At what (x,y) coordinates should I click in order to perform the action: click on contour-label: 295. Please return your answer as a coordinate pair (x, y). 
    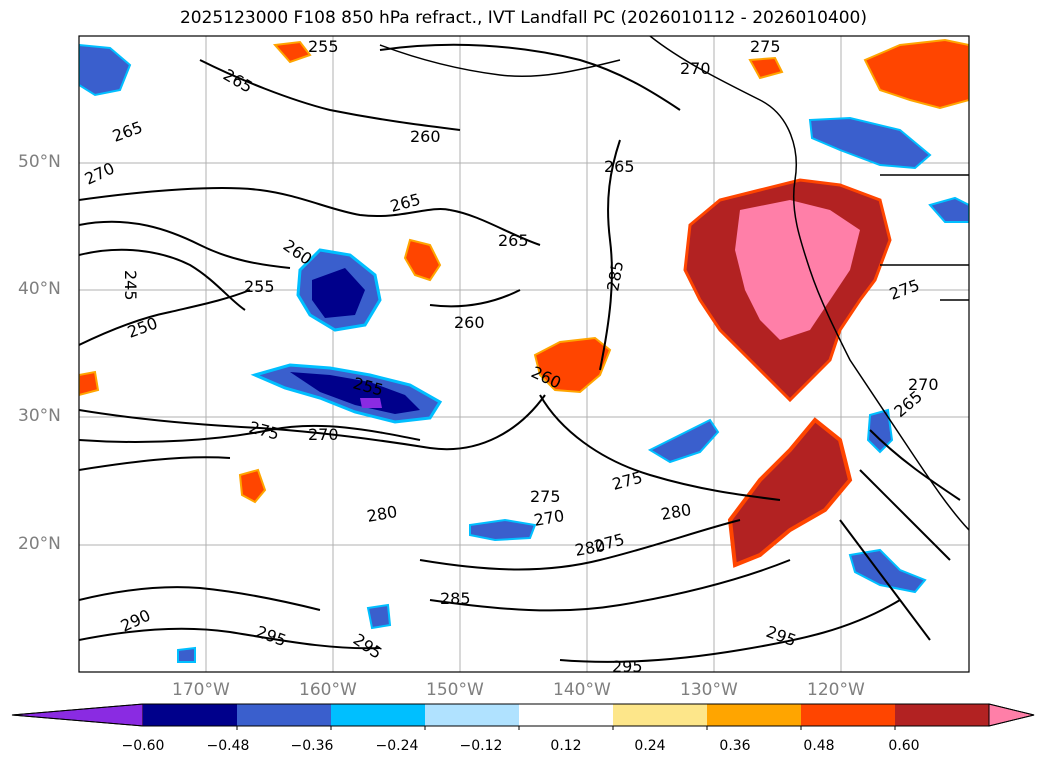
    Looking at the image, I should click on (627, 666).